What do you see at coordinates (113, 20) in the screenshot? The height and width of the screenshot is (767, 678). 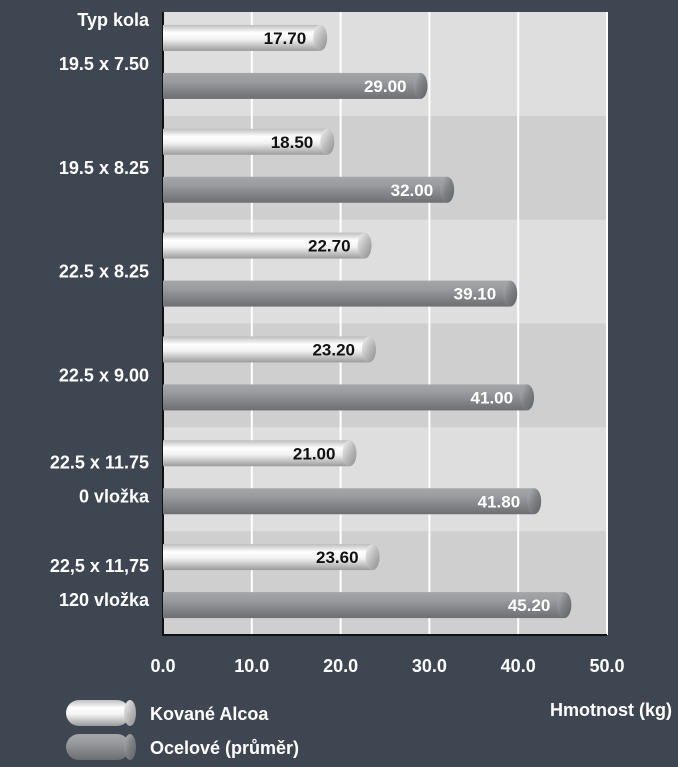 I see `category-axis-title: Typ kola` at bounding box center [113, 20].